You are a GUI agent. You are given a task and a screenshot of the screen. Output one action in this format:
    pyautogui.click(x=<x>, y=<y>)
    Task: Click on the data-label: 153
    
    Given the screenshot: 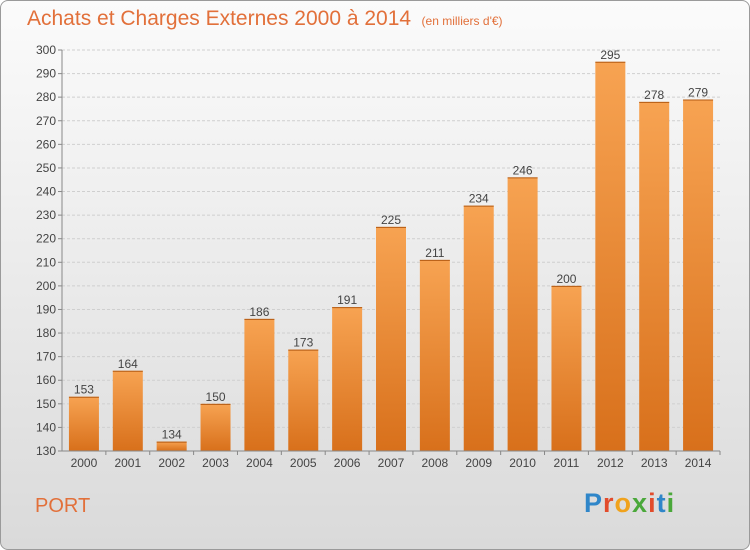 What is the action you would take?
    pyautogui.click(x=84, y=390)
    